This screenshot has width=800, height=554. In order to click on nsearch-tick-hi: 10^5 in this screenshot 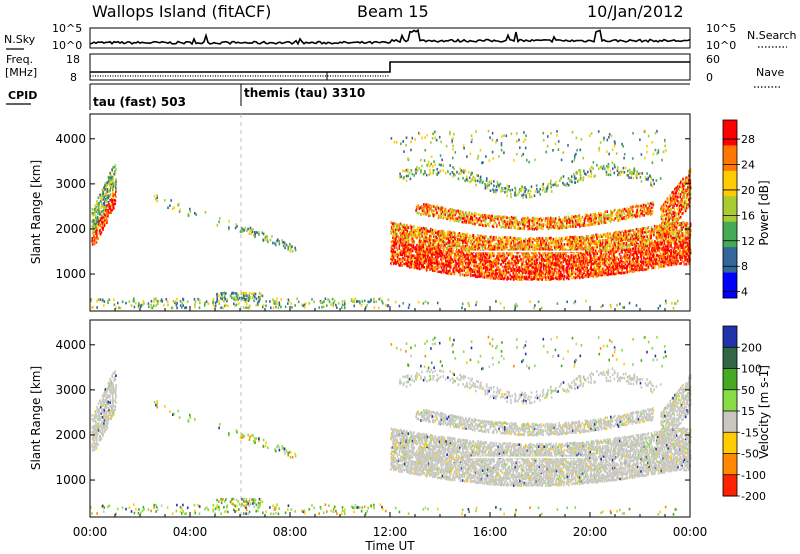, I will do `click(721, 28)`.